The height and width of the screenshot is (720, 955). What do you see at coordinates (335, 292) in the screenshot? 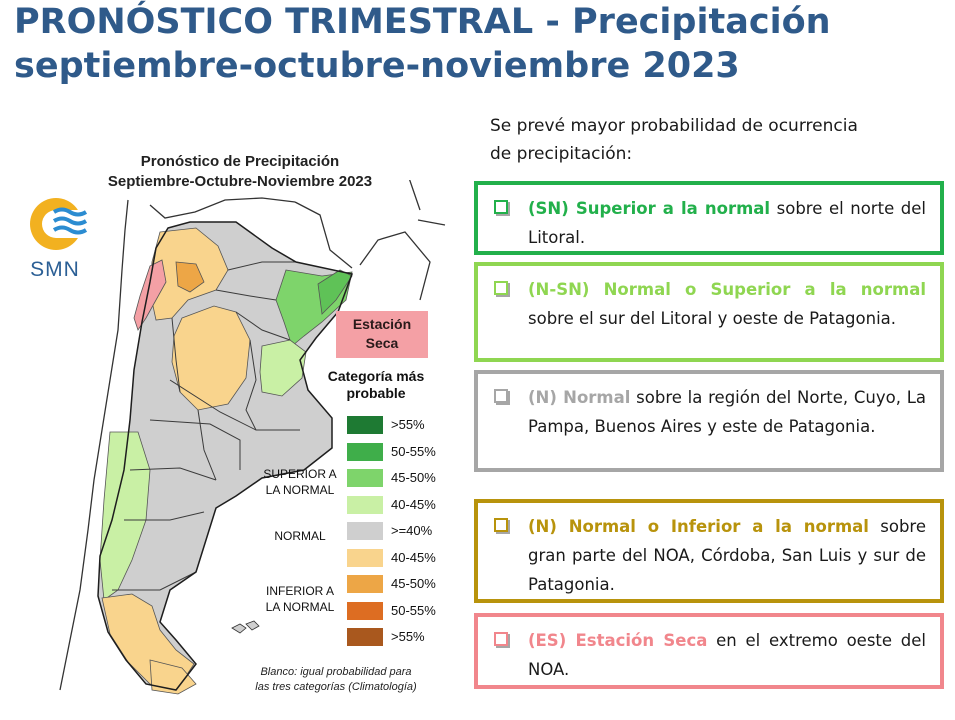
I see `region-superior-misiones` at bounding box center [335, 292].